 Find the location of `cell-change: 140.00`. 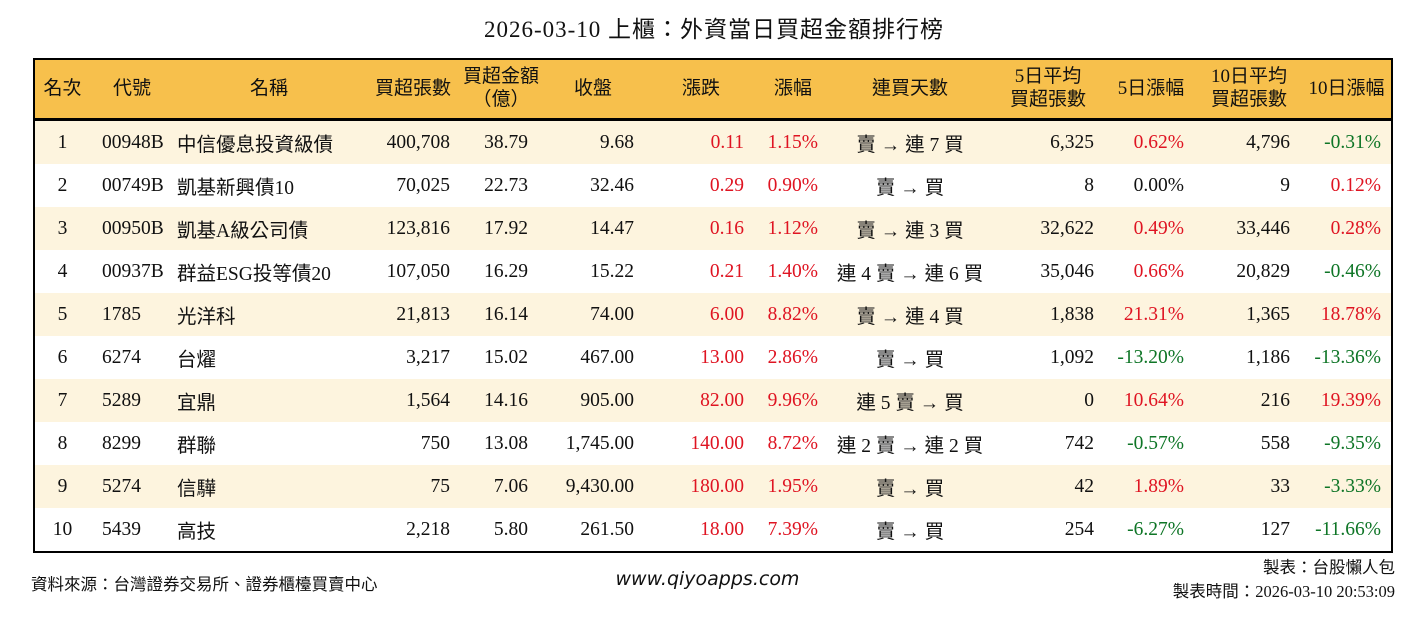

cell-change: 140.00 is located at coordinates (717, 443).